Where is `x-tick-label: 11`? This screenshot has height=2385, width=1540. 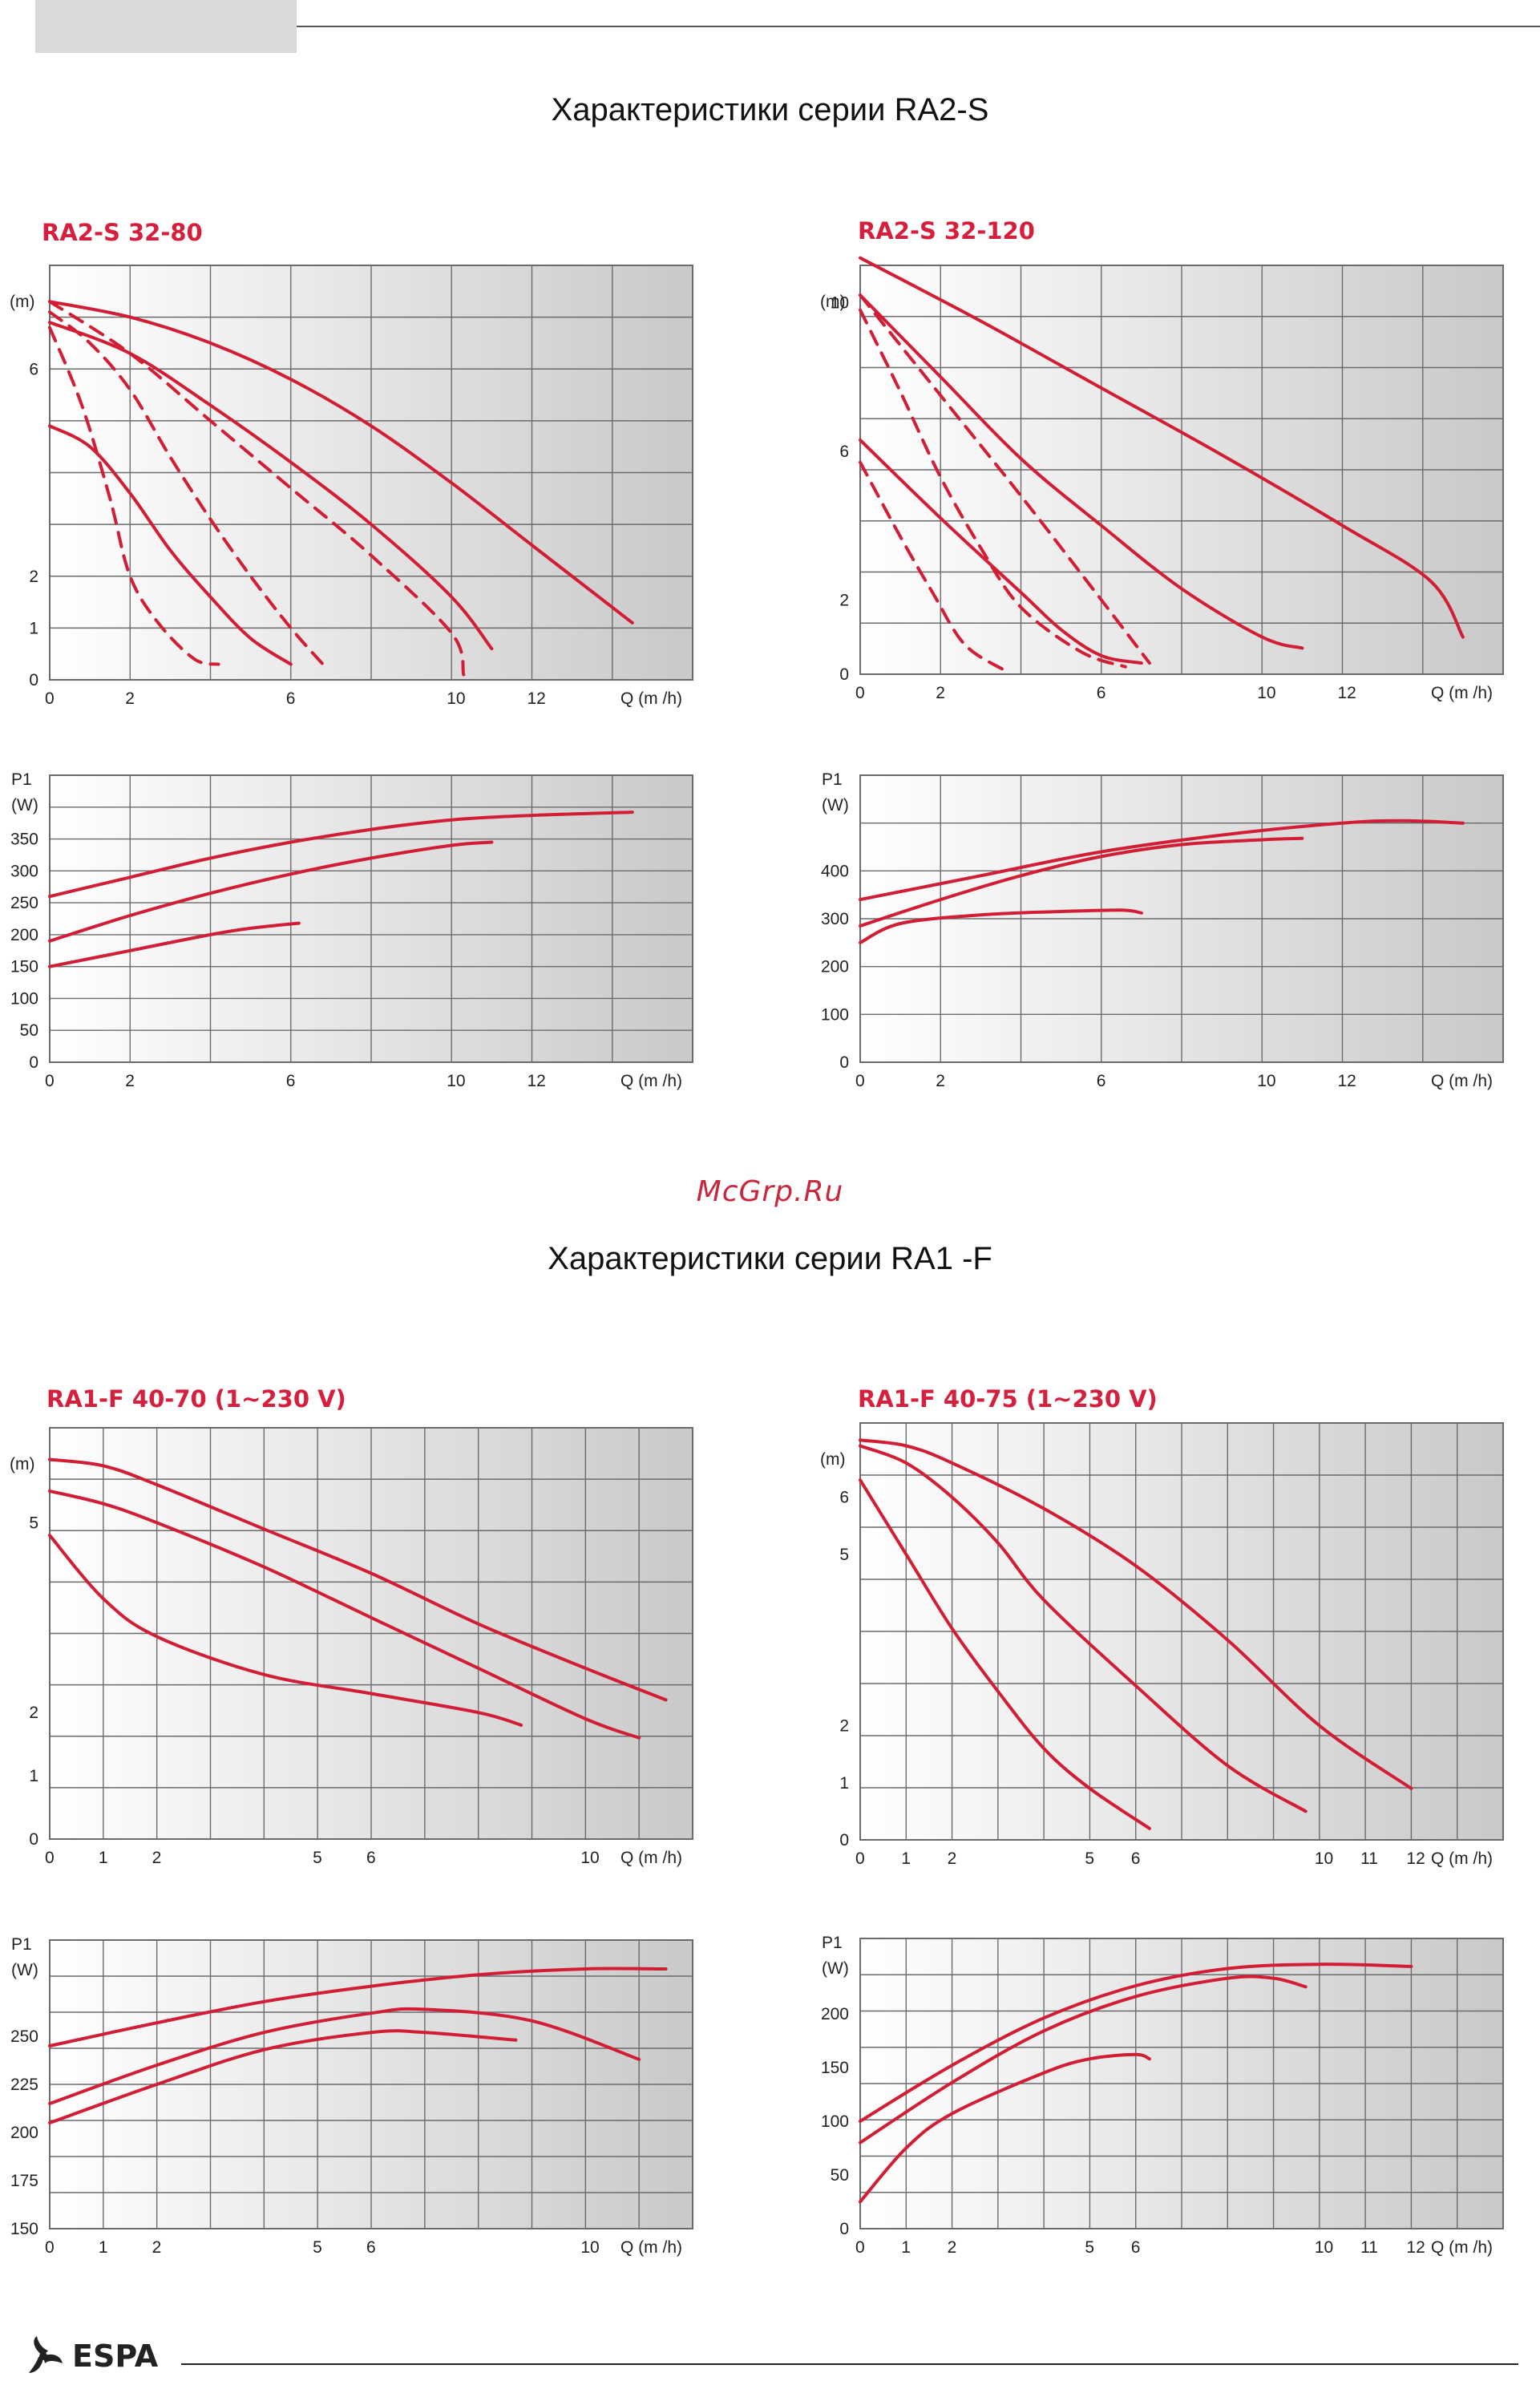 x-tick-label: 11 is located at coordinates (1369, 2247).